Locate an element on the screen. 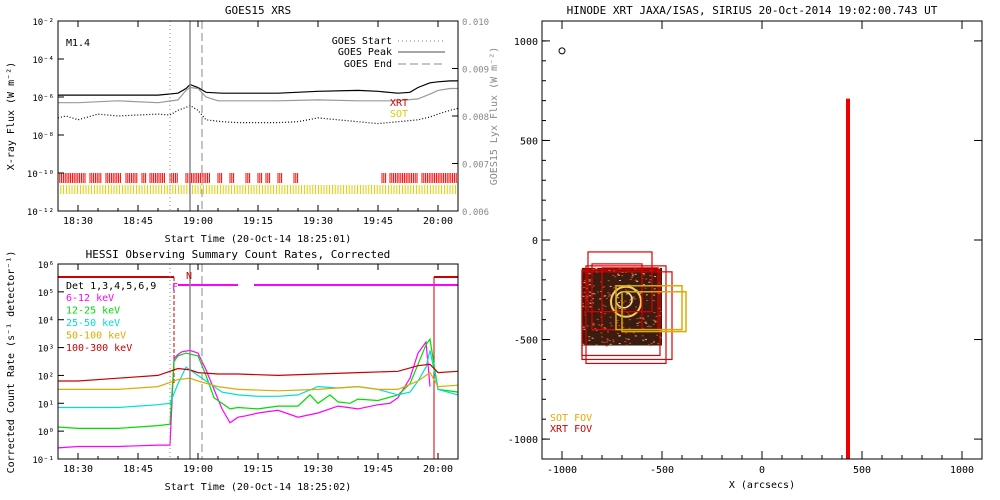 The width and height of the screenshot is (1000, 500). goes-y2-tick-label: 0.008 is located at coordinates (475, 118).